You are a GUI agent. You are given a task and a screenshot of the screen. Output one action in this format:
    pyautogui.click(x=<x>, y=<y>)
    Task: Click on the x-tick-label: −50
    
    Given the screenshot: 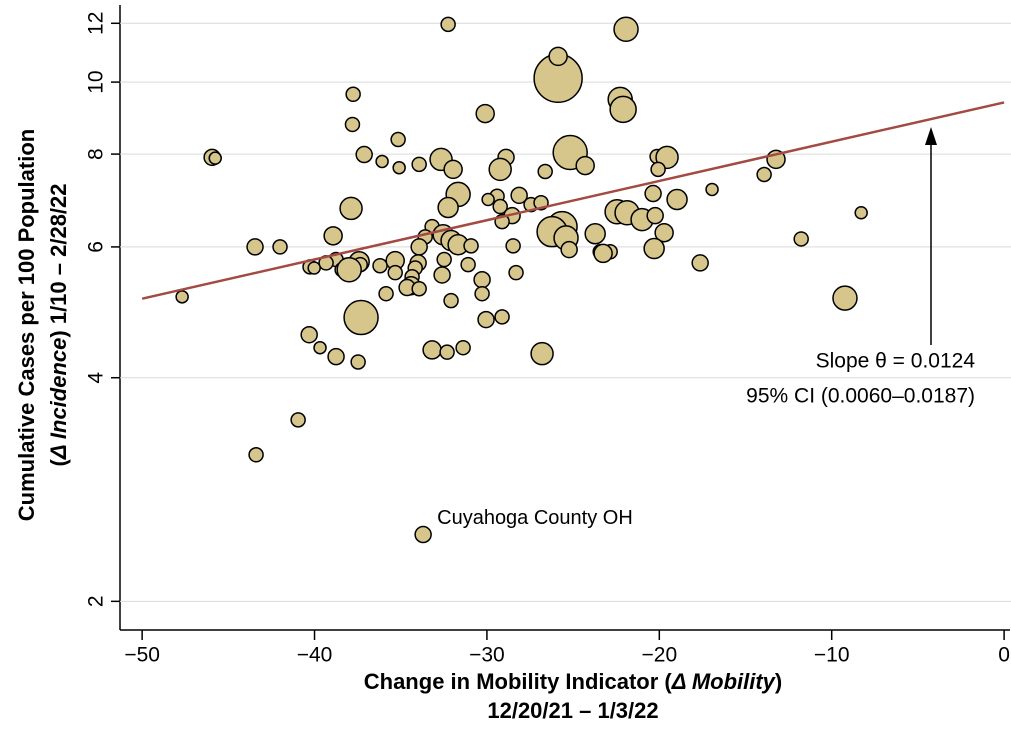 What is the action you would take?
    pyautogui.click(x=142, y=655)
    